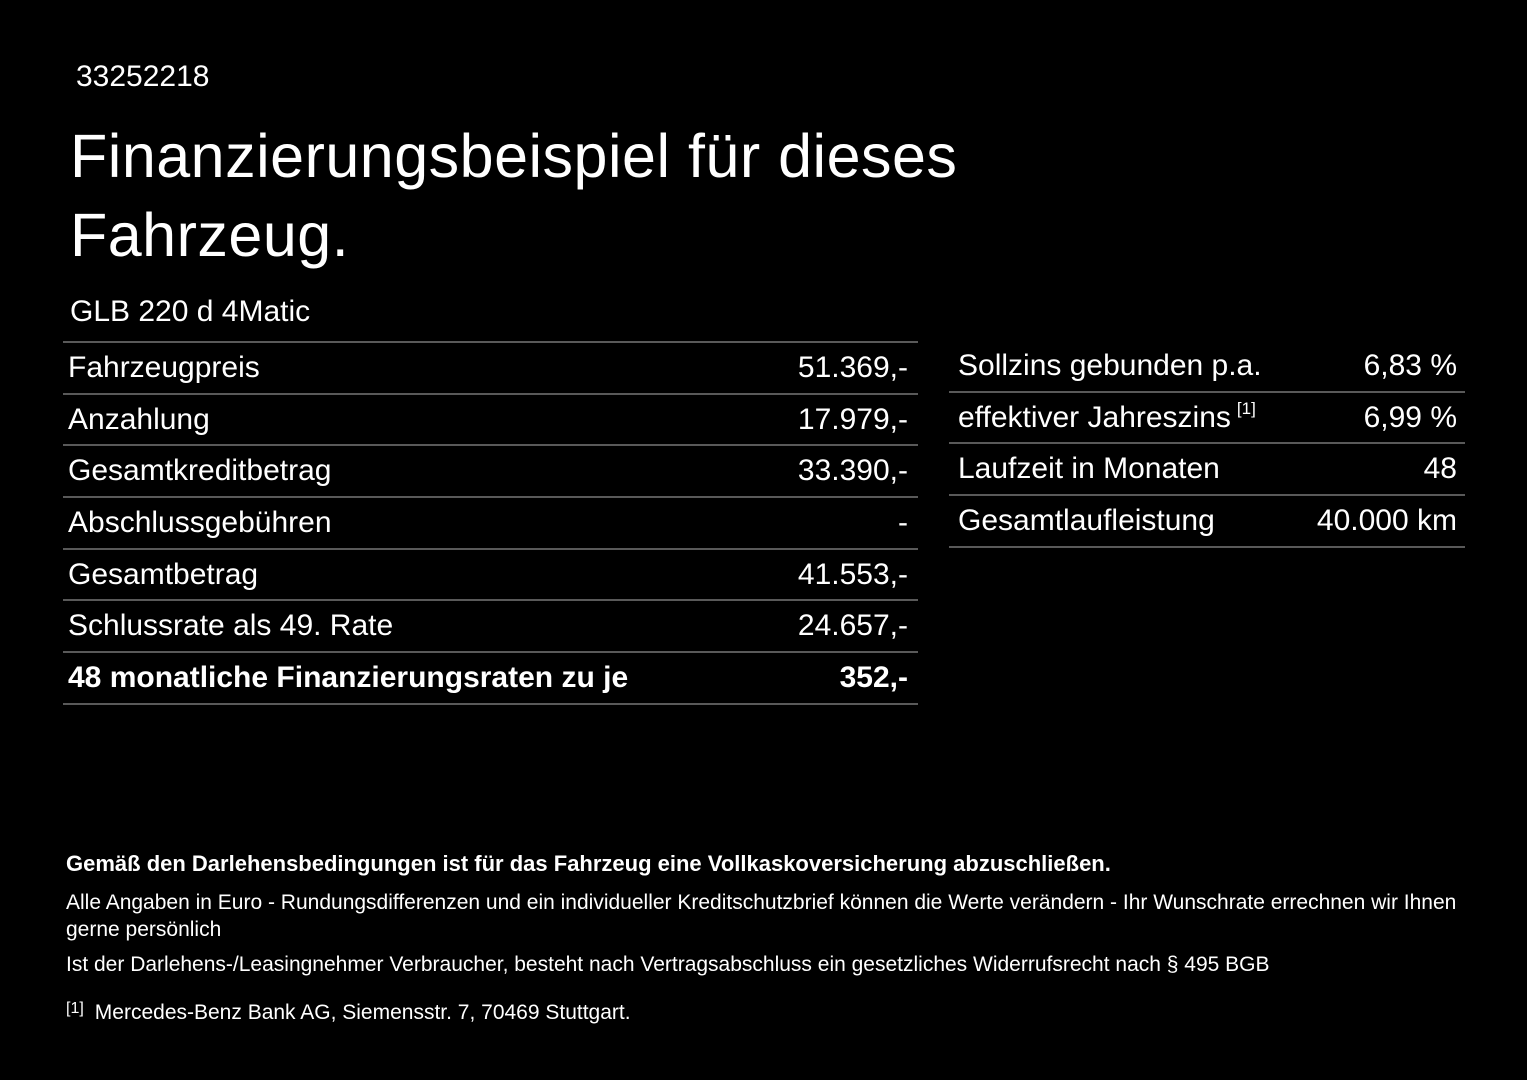 This screenshot has width=1527, height=1080. I want to click on row-label: Laufzeit in Monaten, so click(1089, 469).